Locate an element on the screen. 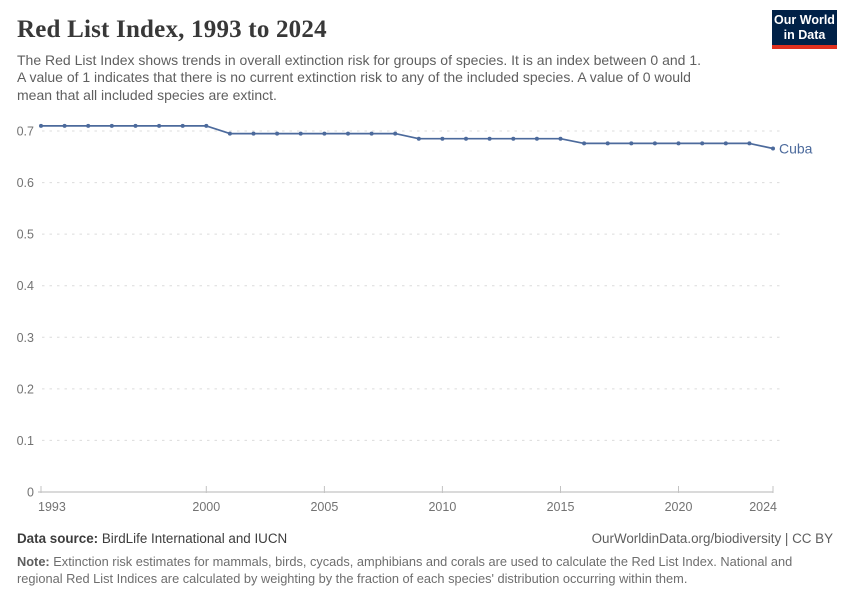 The width and height of the screenshot is (850, 600). note-label: Note: is located at coordinates (33, 561).